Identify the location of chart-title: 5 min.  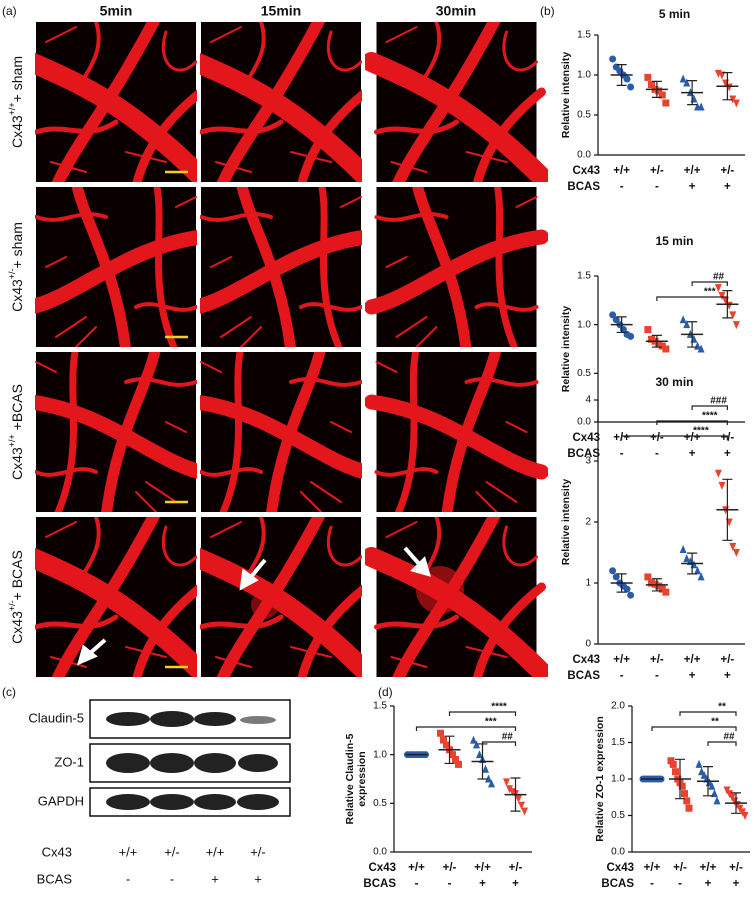
(674, 14).